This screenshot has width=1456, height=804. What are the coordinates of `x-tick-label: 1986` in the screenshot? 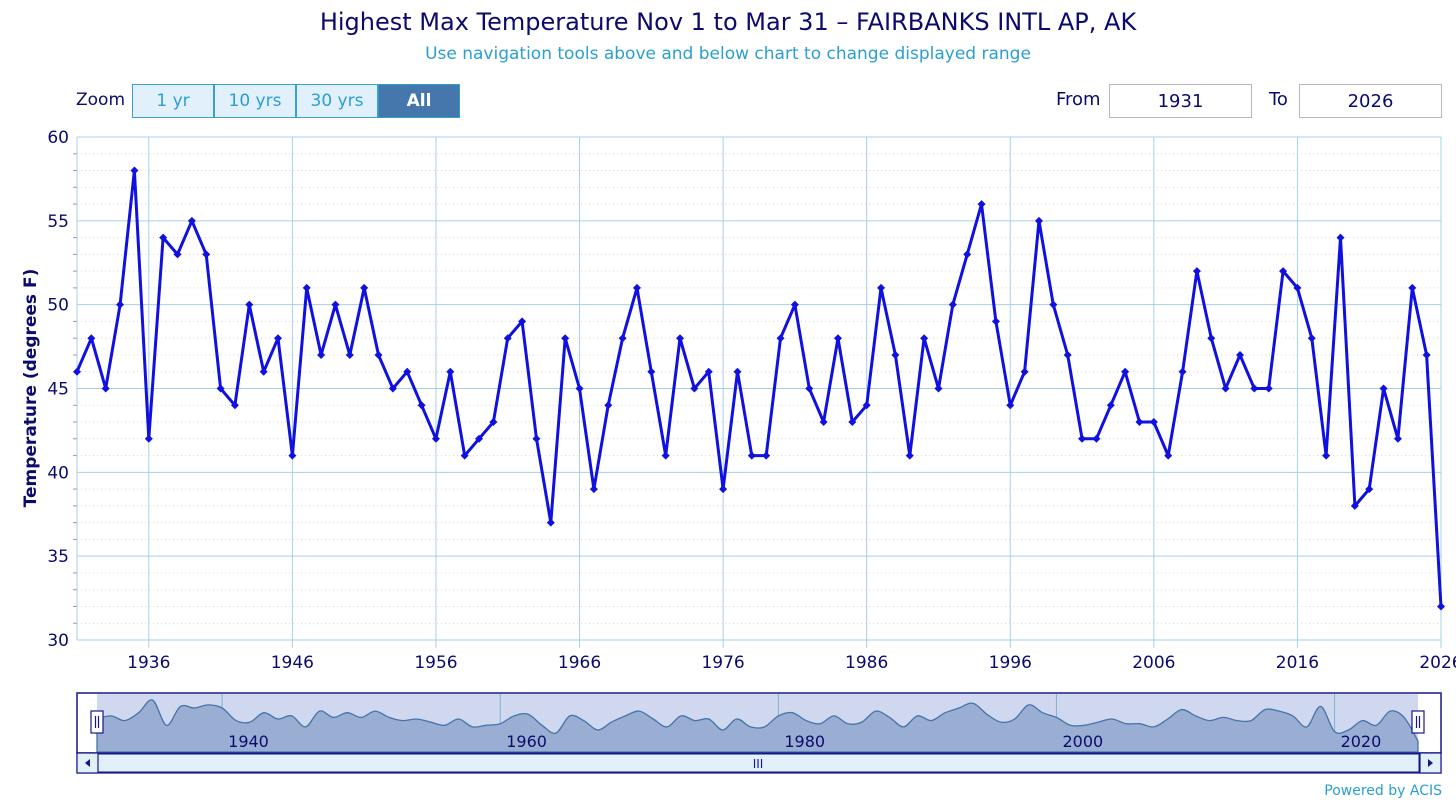 It's located at (866, 663).